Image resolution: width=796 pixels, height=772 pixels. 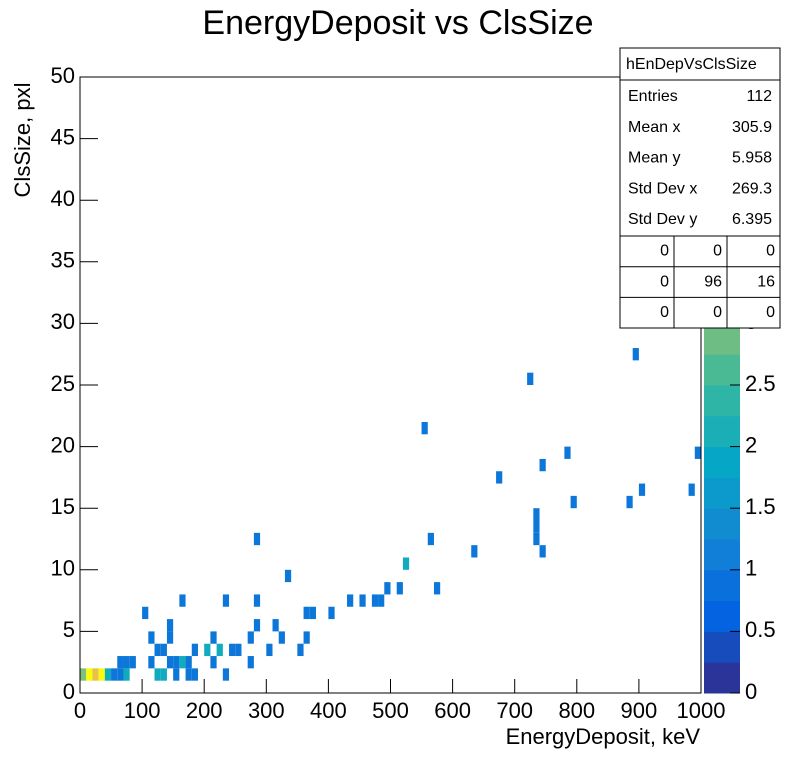 I want to click on x-tick-label: 500, so click(x=390, y=710).